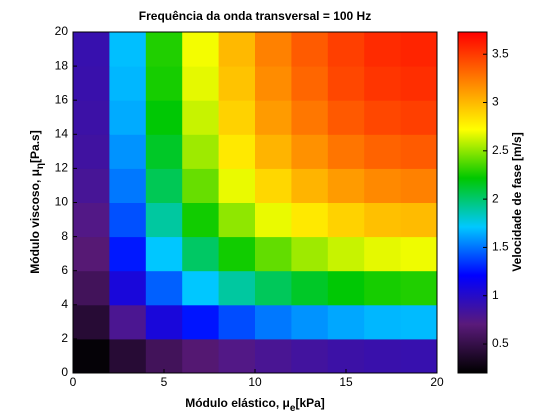  Describe the element at coordinates (62, 31) in the screenshot. I see `y-tick-label: 20` at that location.